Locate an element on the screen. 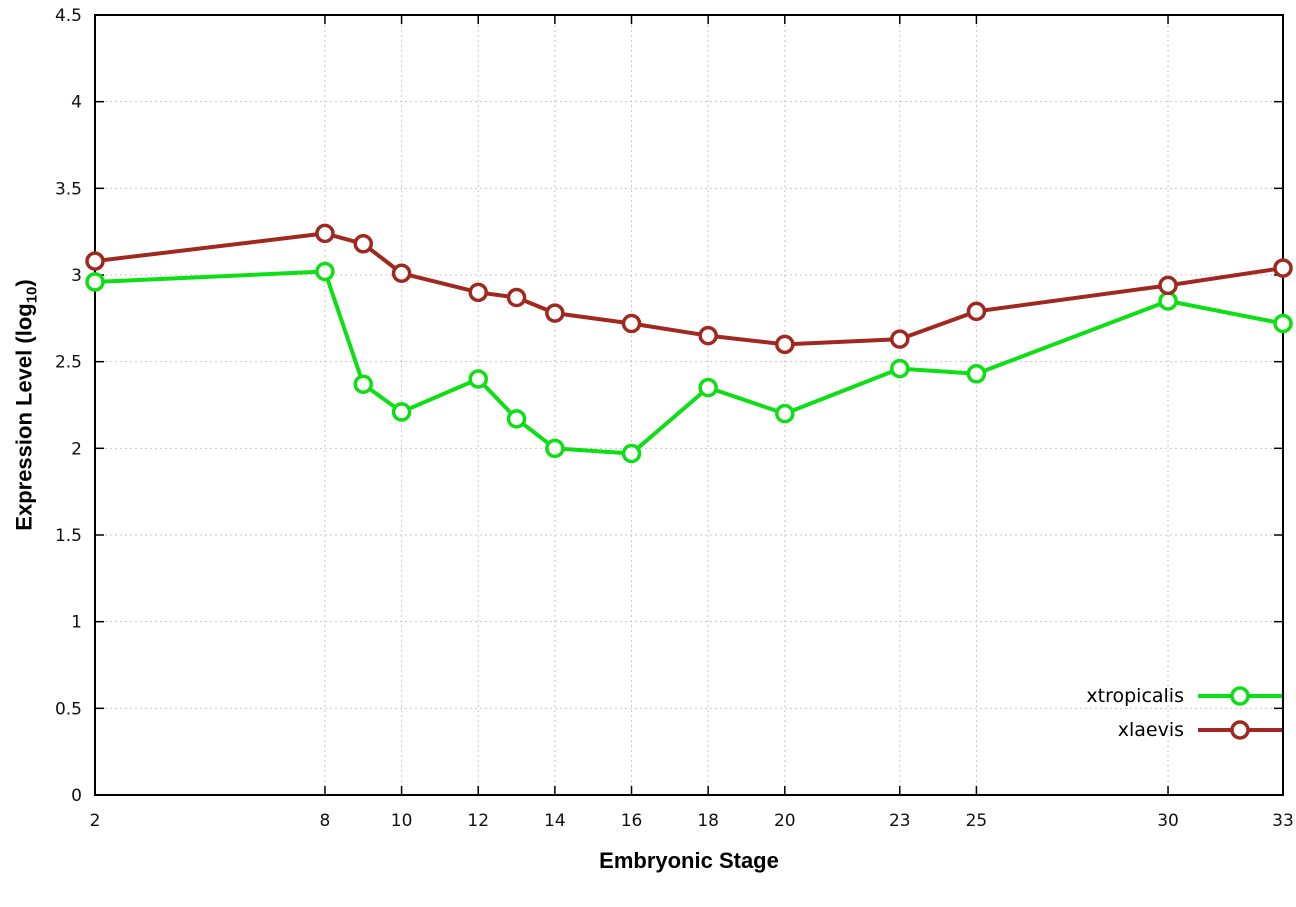 This screenshot has height=907, width=1296. x-tick-label: 23 is located at coordinates (900, 821).